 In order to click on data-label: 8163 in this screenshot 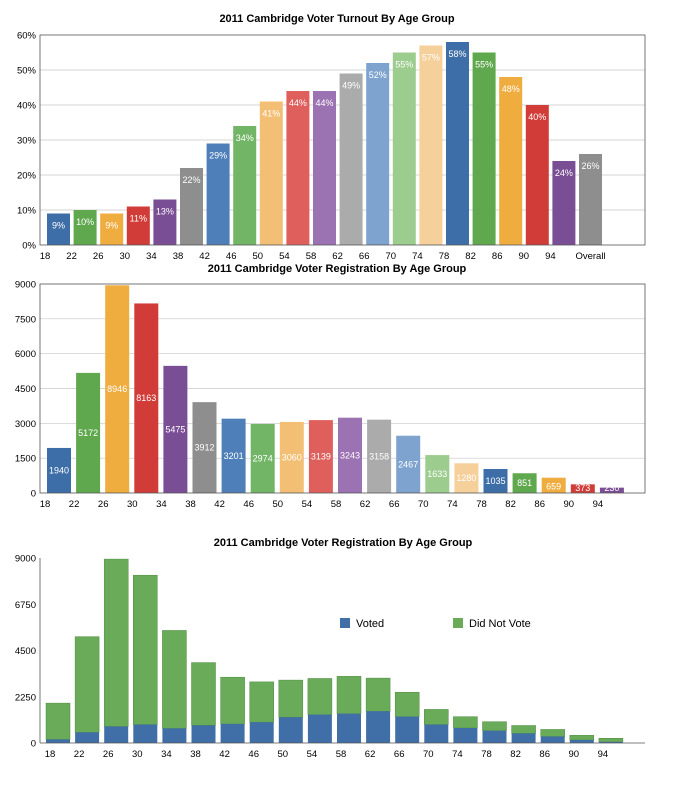, I will do `click(146, 398)`.